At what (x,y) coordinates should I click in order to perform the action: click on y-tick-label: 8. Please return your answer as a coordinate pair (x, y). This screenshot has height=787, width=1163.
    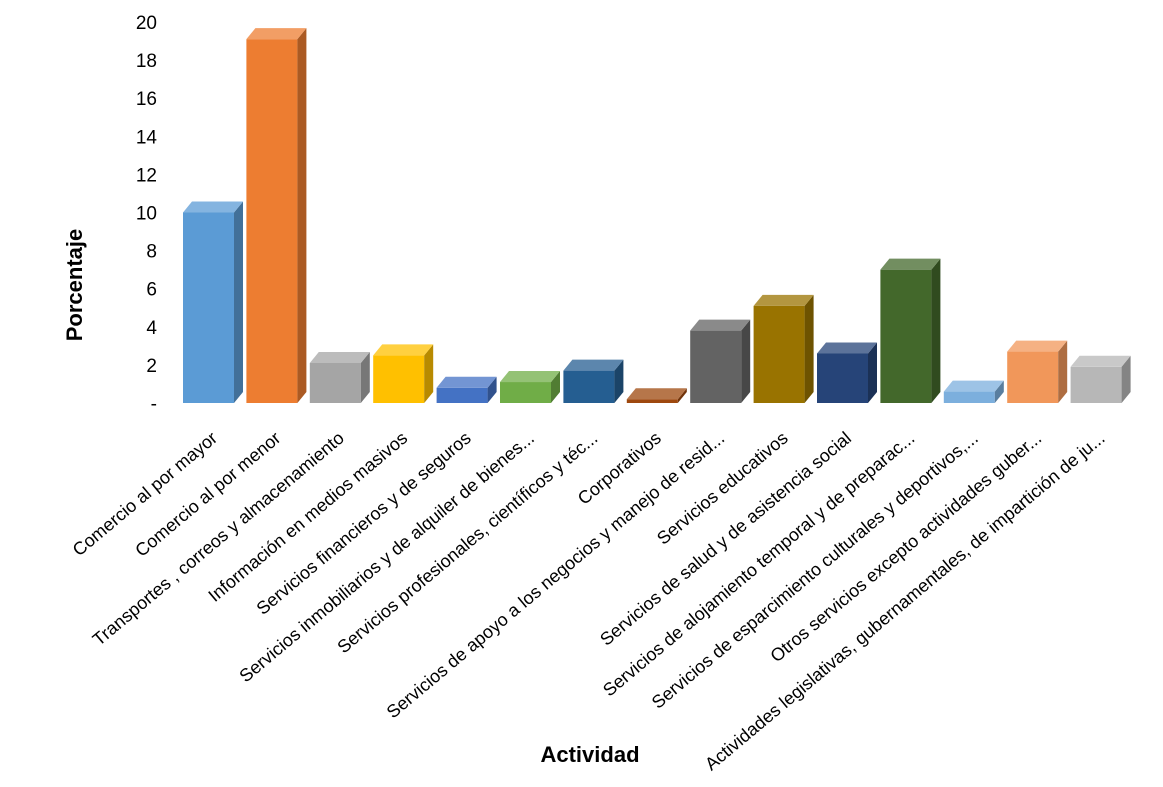
    Looking at the image, I should click on (151, 252).